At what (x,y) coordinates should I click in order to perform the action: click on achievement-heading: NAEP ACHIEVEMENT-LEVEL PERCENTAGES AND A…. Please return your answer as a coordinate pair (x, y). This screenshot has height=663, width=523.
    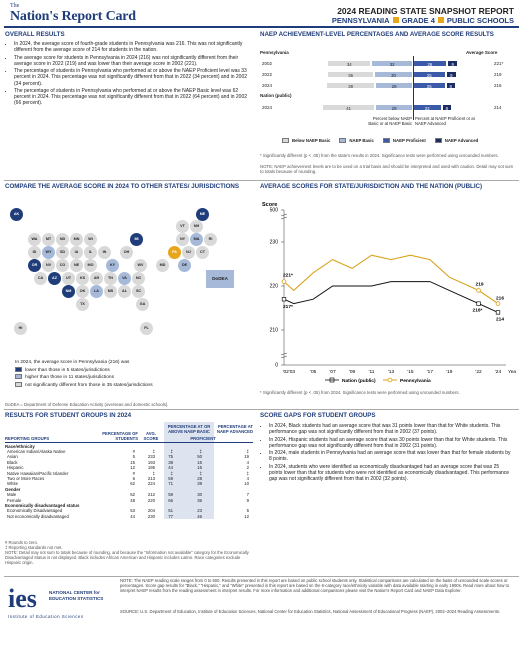
    Looking at the image, I should click on (377, 34).